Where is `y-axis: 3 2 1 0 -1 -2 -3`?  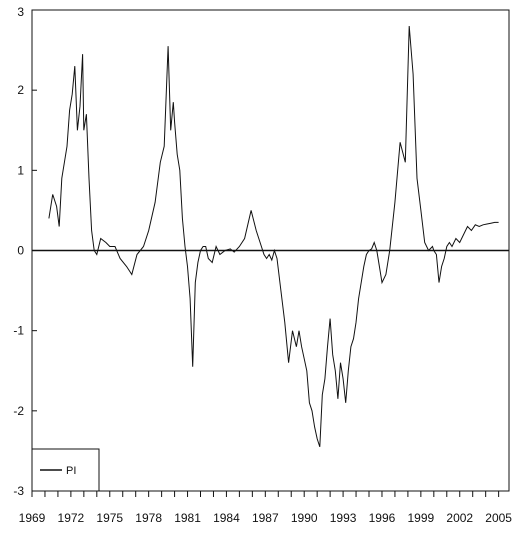 y-axis: 3 2 1 0 -1 -2 -3 is located at coordinates (25, 251).